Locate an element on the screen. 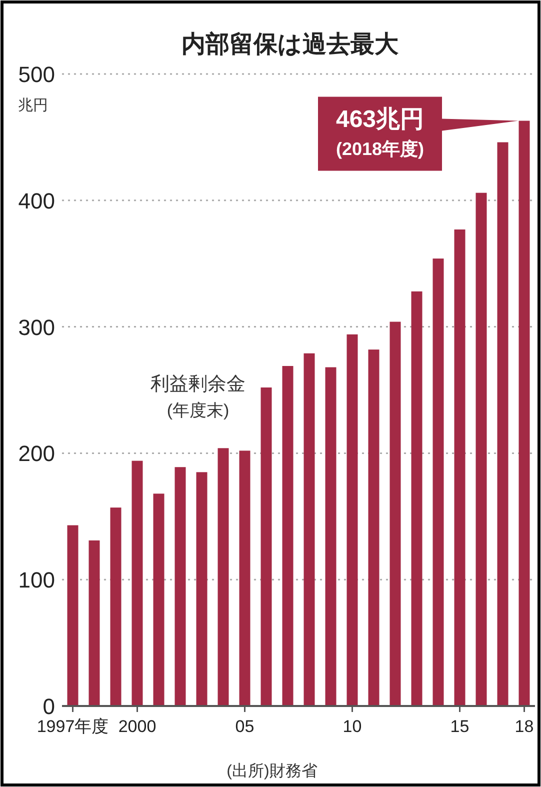  x-tick-label: 05 is located at coordinates (244, 726).